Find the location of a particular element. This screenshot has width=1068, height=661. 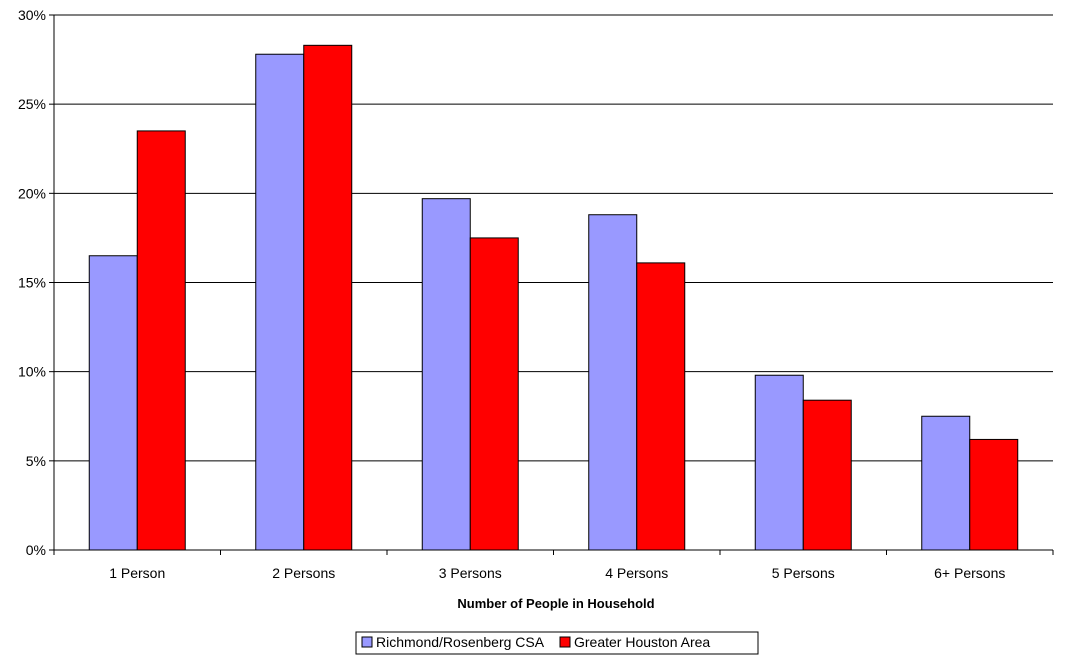

y-tick-label: 30% is located at coordinates (32, 15).